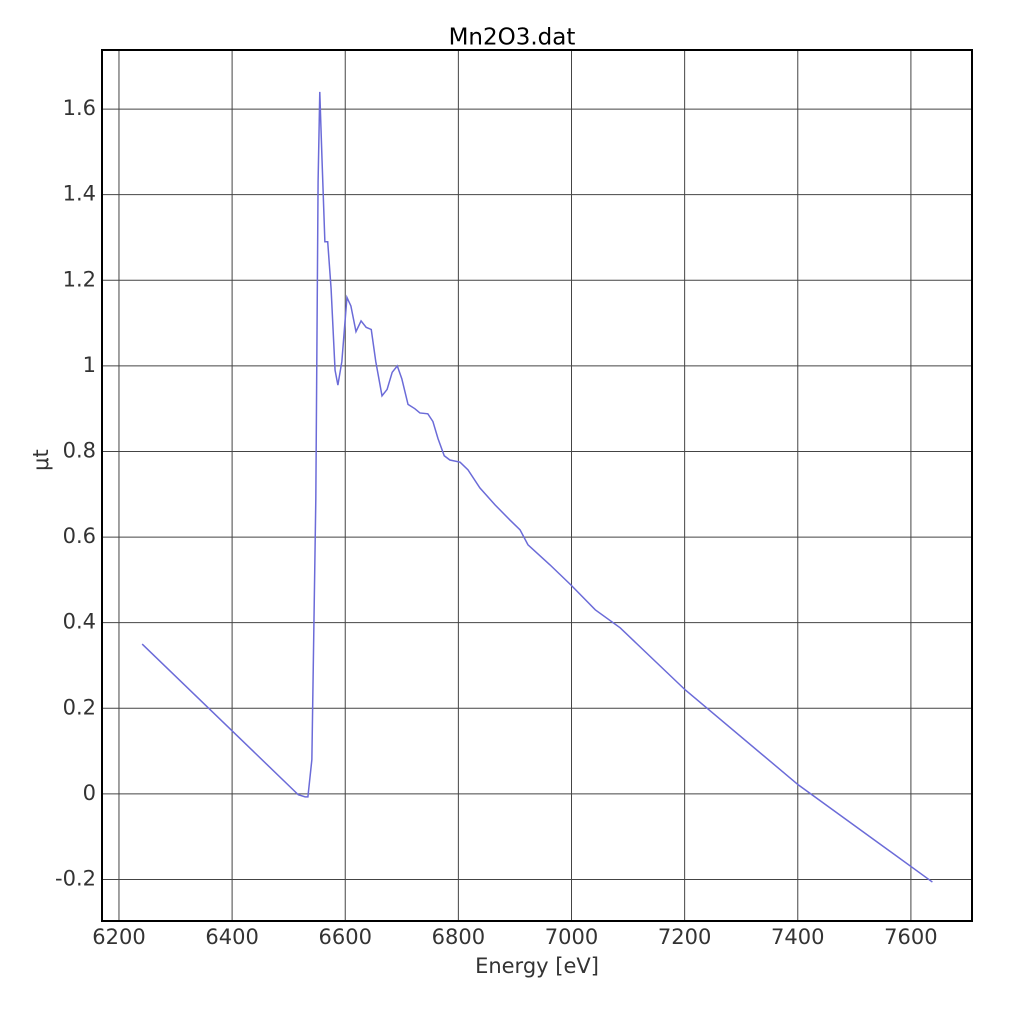 Image resolution: width=1024 pixels, height=1028 pixels. What do you see at coordinates (512, 38) in the screenshot?
I see `chart-title: Mn2O3.dat` at bounding box center [512, 38].